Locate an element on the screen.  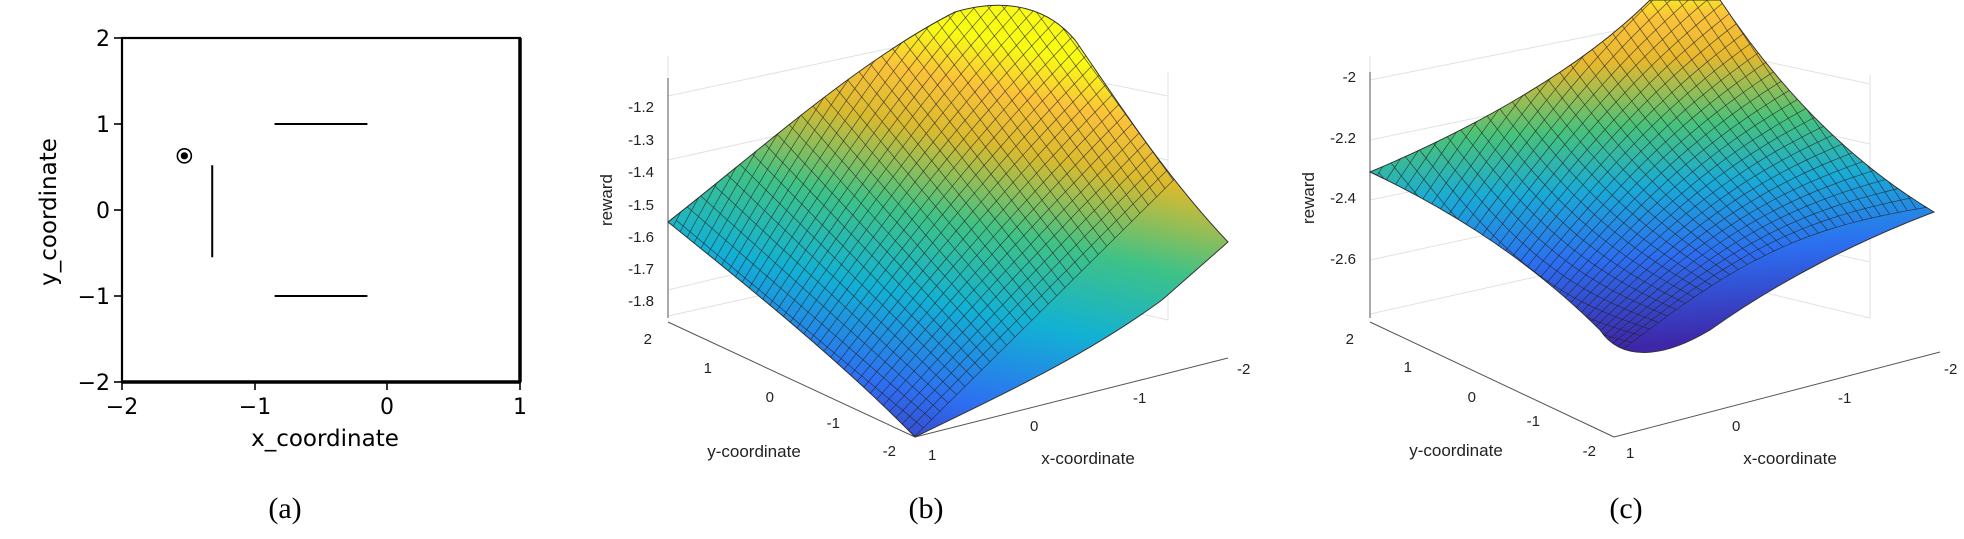
panel-a-yticks: 2 1 0 −1 −2 is located at coordinates (100, 211).